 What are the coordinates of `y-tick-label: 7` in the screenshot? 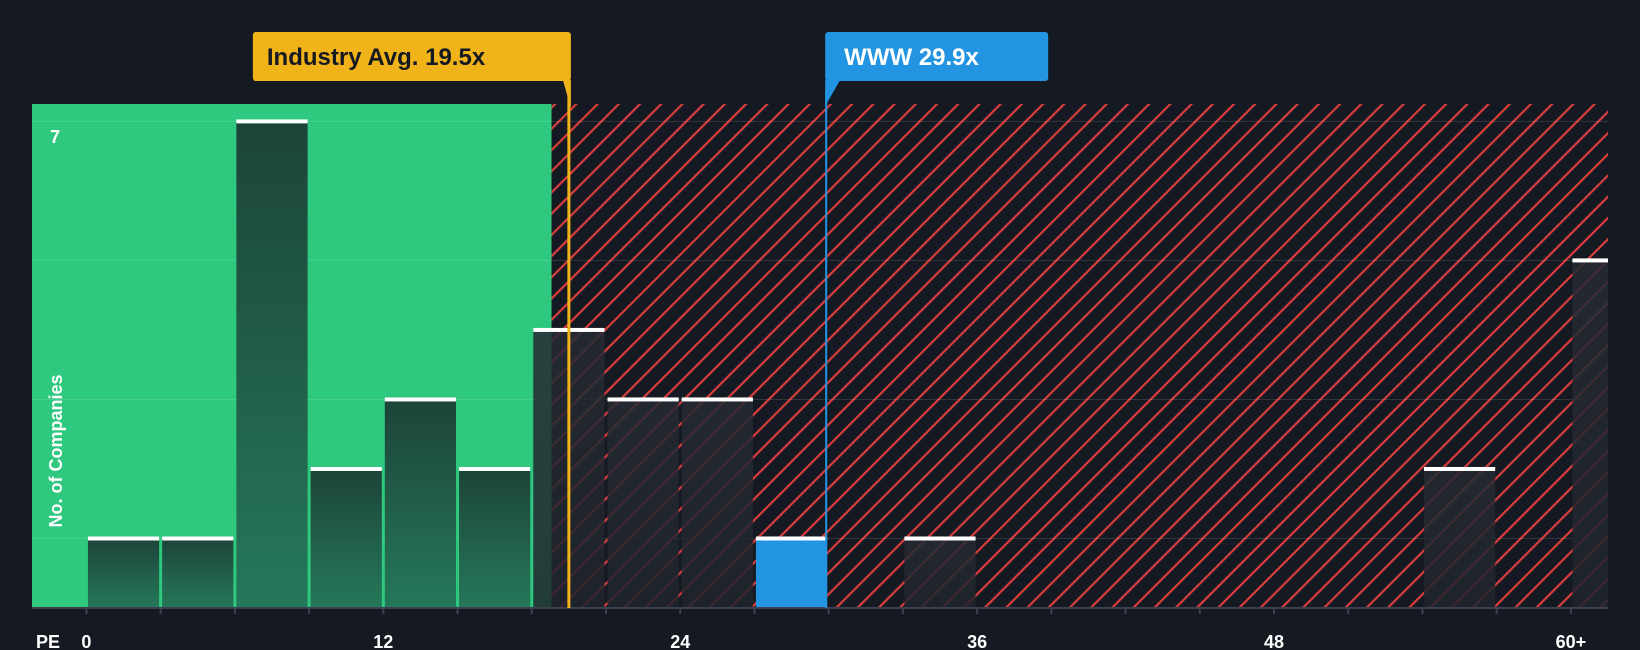 It's located at (55, 137).